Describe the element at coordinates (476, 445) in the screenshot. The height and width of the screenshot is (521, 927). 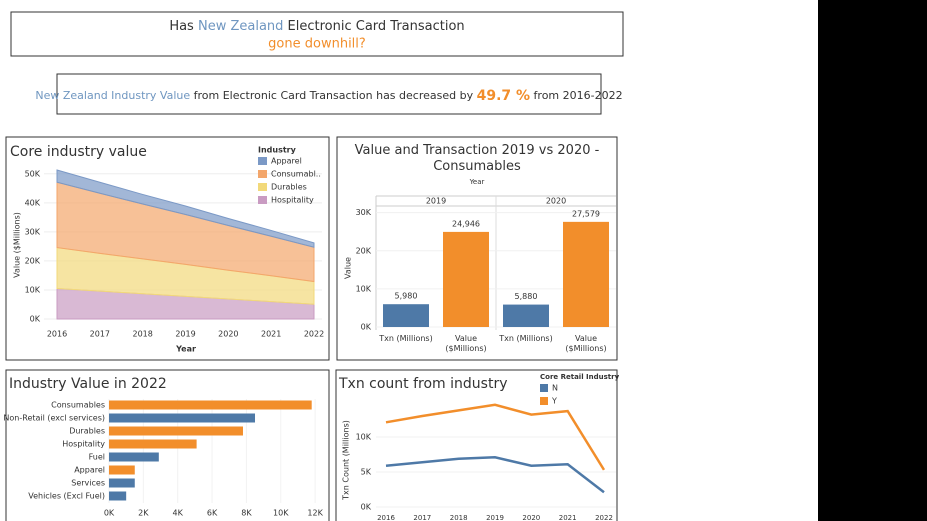
I see `panel` at that location.